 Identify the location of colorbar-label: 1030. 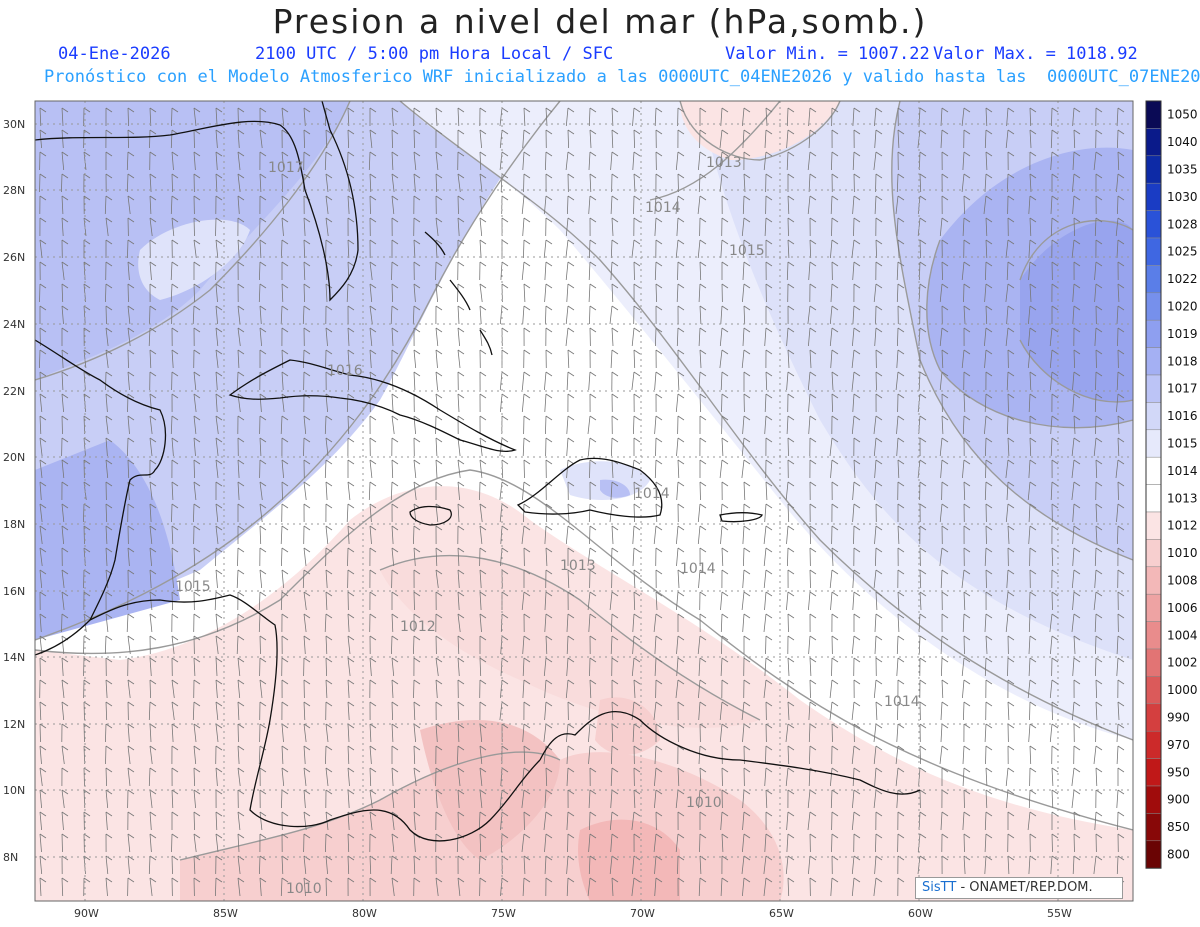
(1182, 197).